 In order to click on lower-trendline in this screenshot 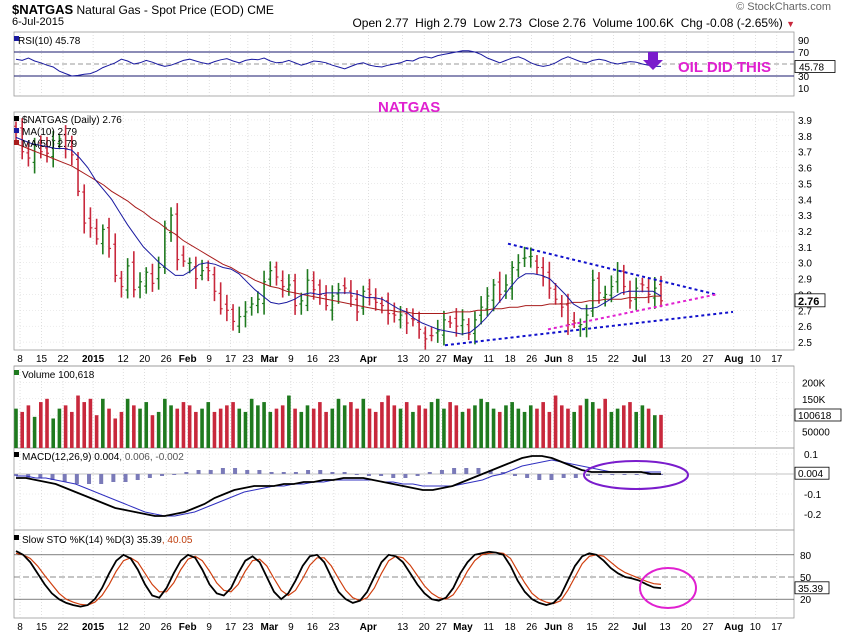, I will do `click(589, 328)`.